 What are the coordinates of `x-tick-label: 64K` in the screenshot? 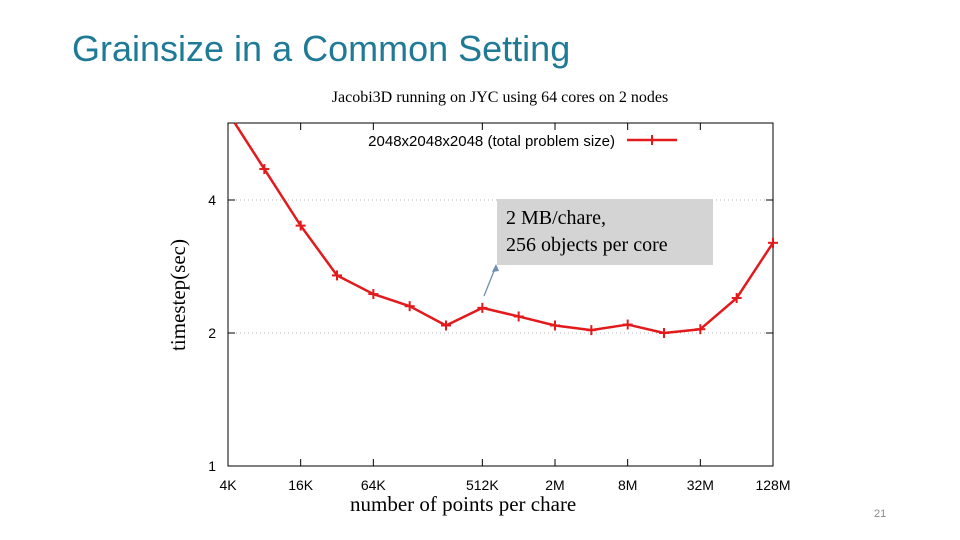 It's located at (374, 485).